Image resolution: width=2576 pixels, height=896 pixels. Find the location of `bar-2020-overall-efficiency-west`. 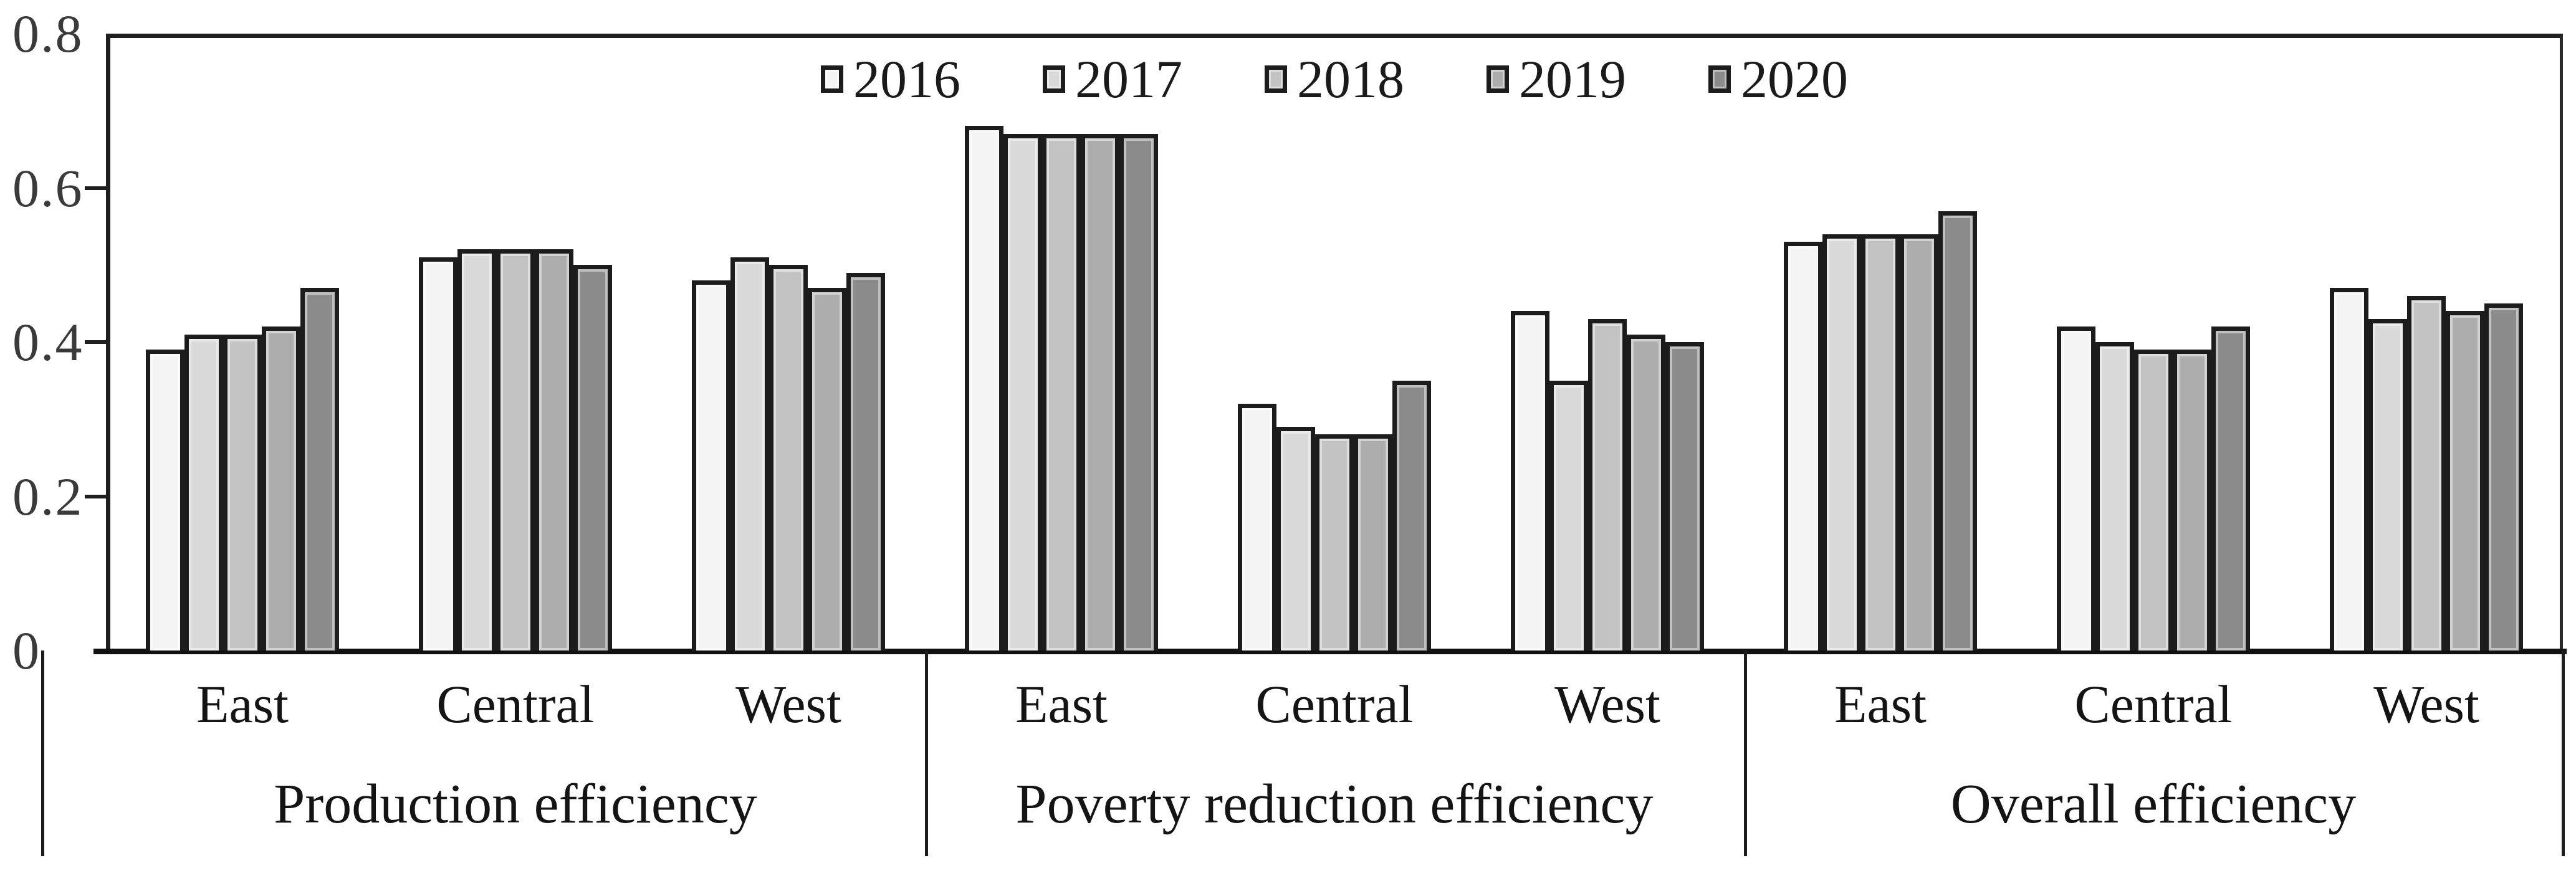

bar-2020-overall-efficiency-west is located at coordinates (2504, 477).